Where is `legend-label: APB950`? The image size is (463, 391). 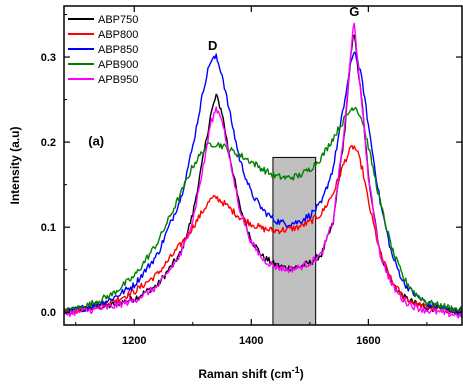 legend-label: APB950 is located at coordinates (118, 80).